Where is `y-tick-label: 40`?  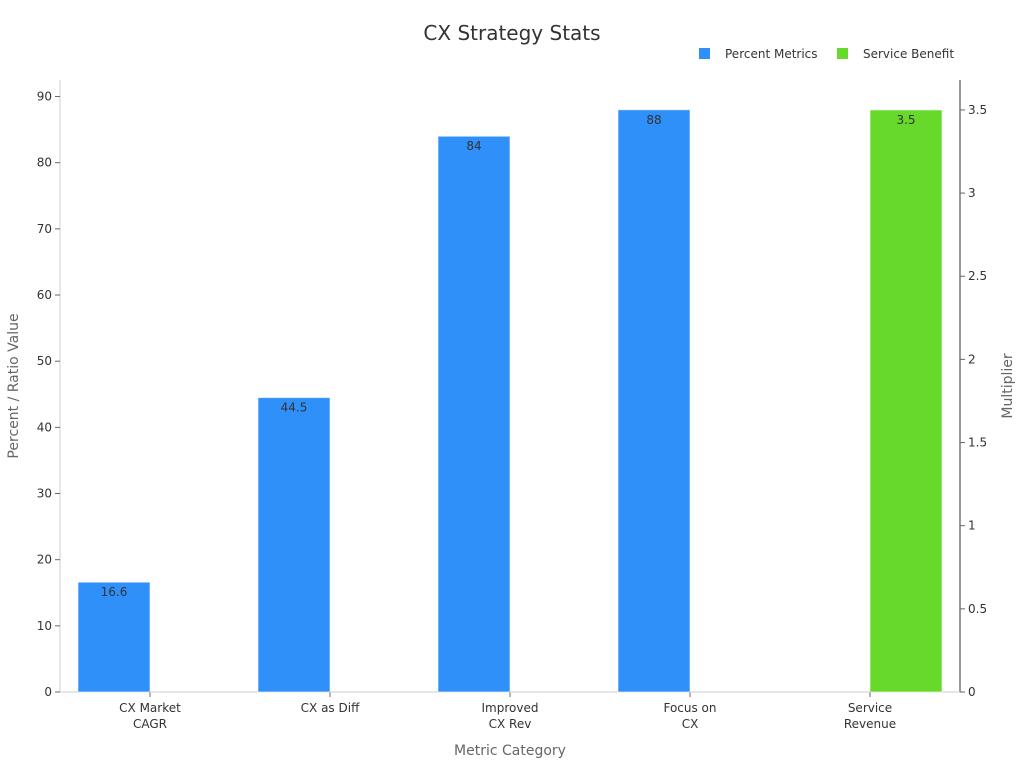 y-tick-label: 40 is located at coordinates (44, 427).